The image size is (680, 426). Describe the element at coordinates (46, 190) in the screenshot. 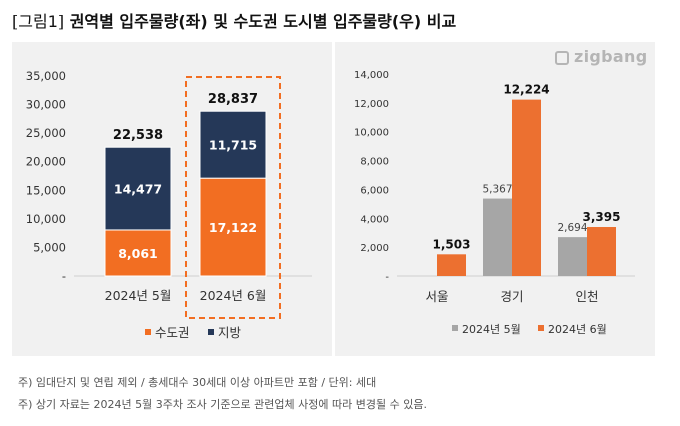

I see `y-tick-label: 15,000` at that location.